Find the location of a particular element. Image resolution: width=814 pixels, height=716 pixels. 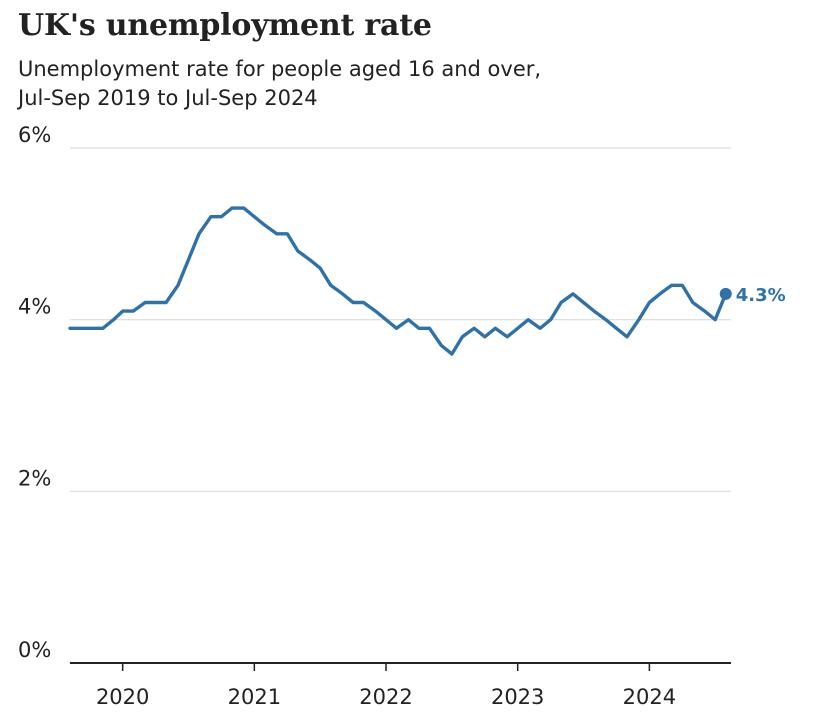

x-tick-label: 2023 is located at coordinates (517, 697).